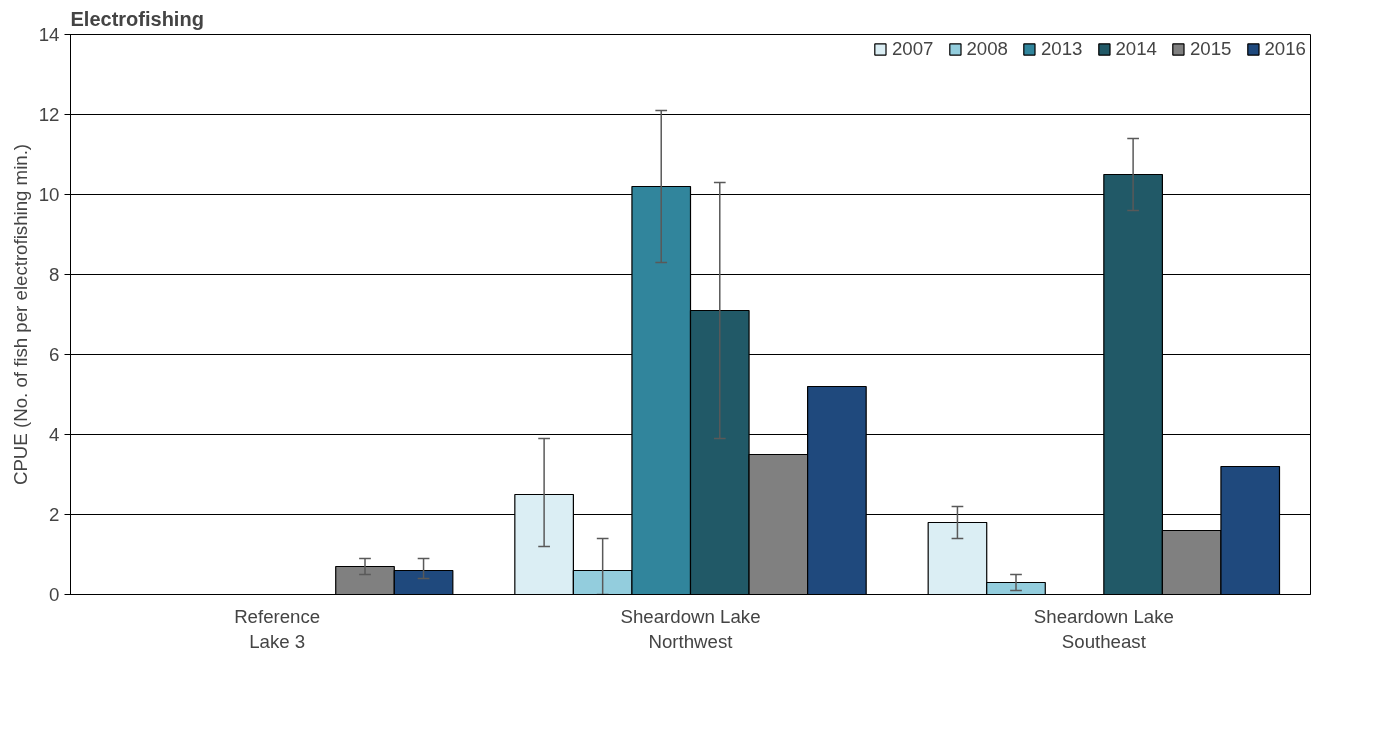  I want to click on legend-label: 2013, so click(1061, 49).